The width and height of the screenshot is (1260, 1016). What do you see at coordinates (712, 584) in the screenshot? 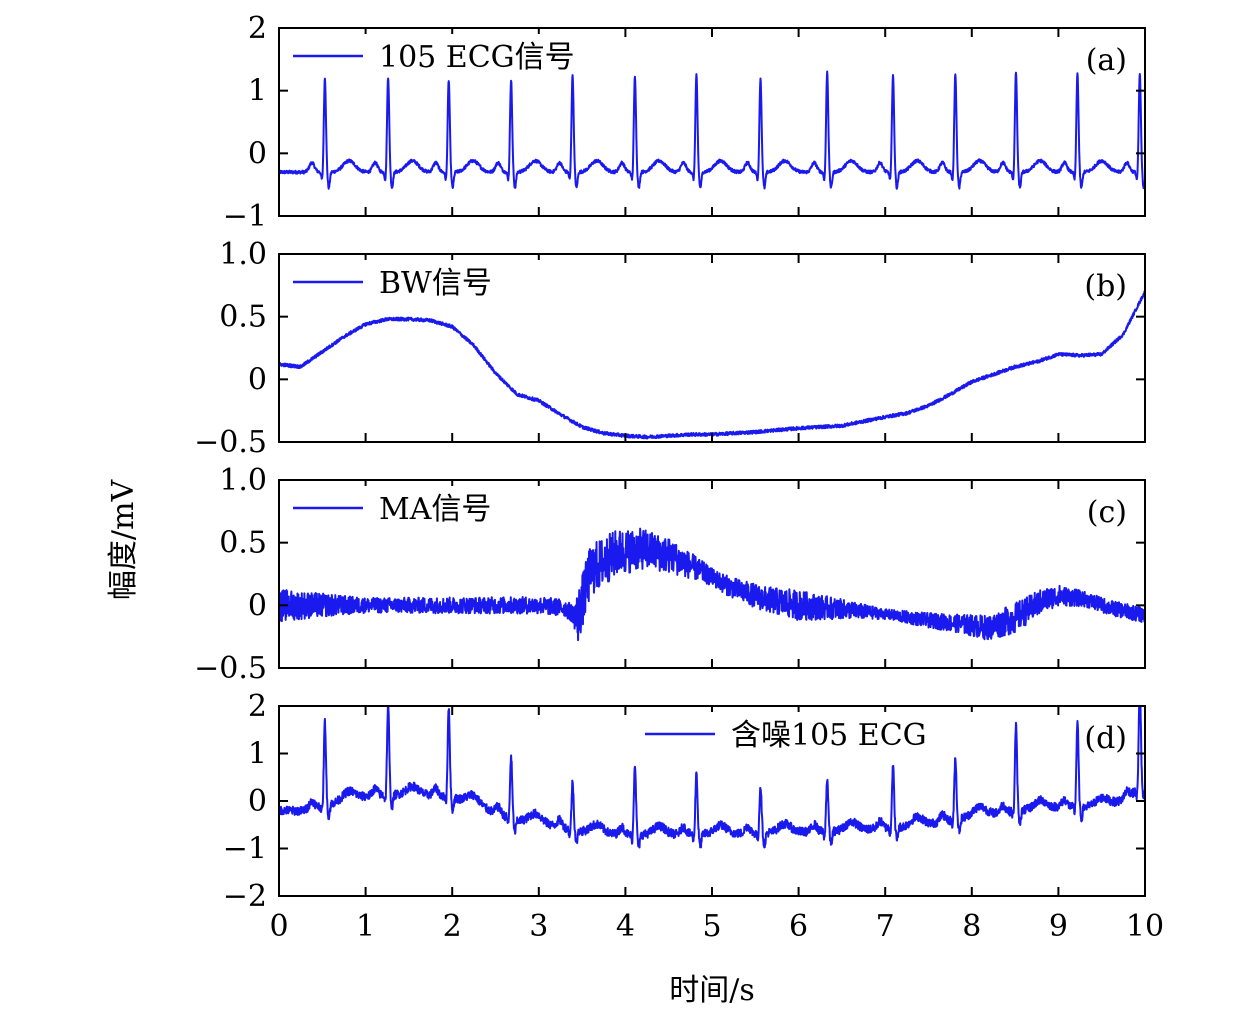
I see `signal-line-c` at bounding box center [712, 584].